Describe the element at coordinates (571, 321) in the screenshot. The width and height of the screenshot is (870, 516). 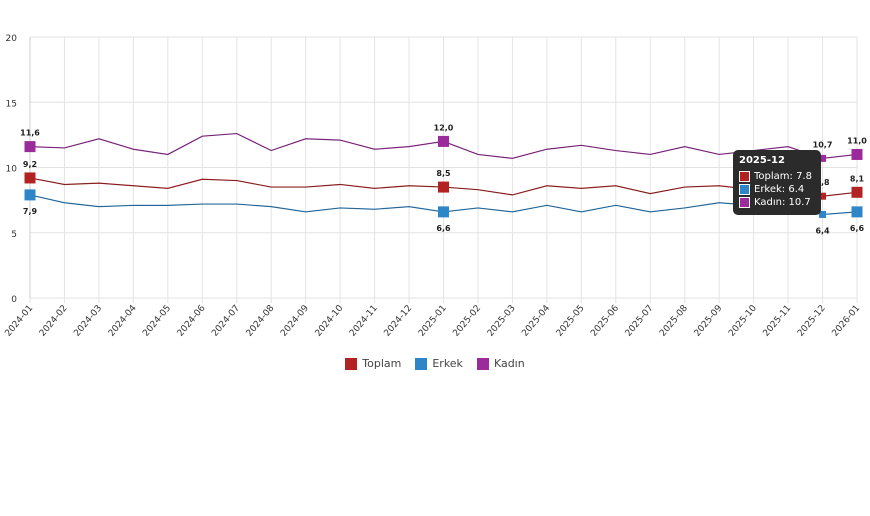
I see `x-tick-label: 2025-05` at that location.